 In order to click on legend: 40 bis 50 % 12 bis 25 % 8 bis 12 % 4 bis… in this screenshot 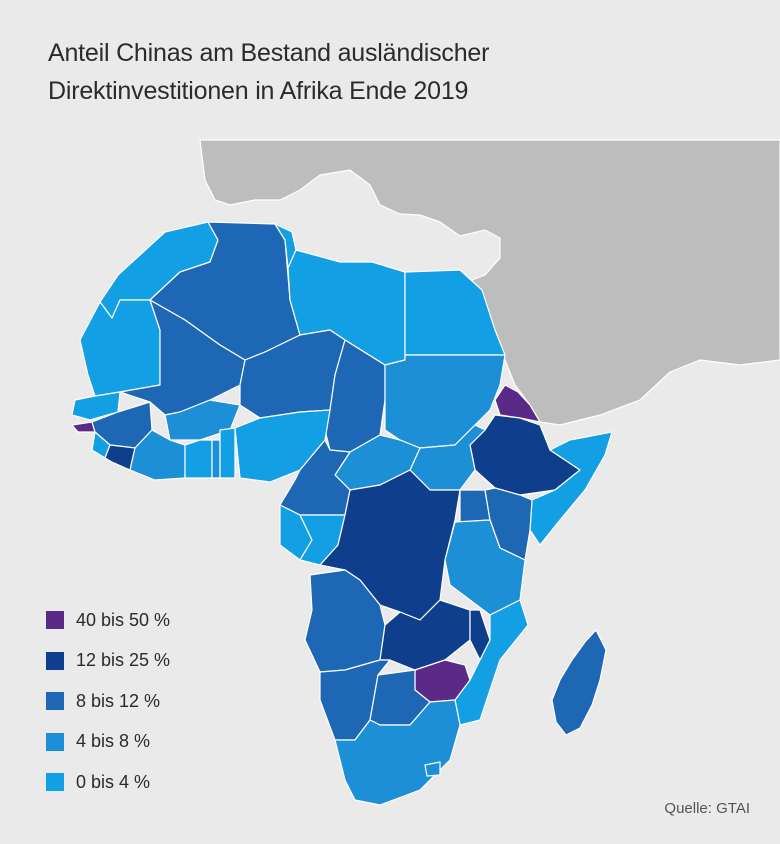, I will do `click(108, 701)`.